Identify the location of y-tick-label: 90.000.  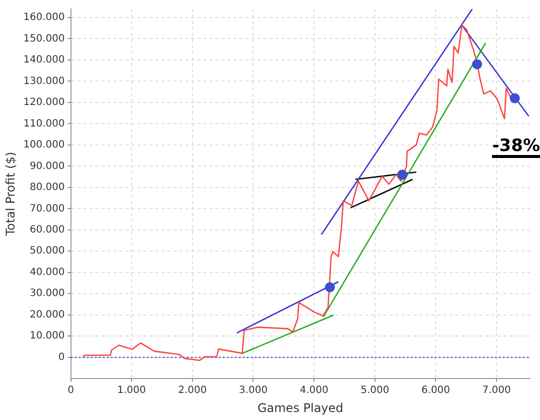
(47, 166).